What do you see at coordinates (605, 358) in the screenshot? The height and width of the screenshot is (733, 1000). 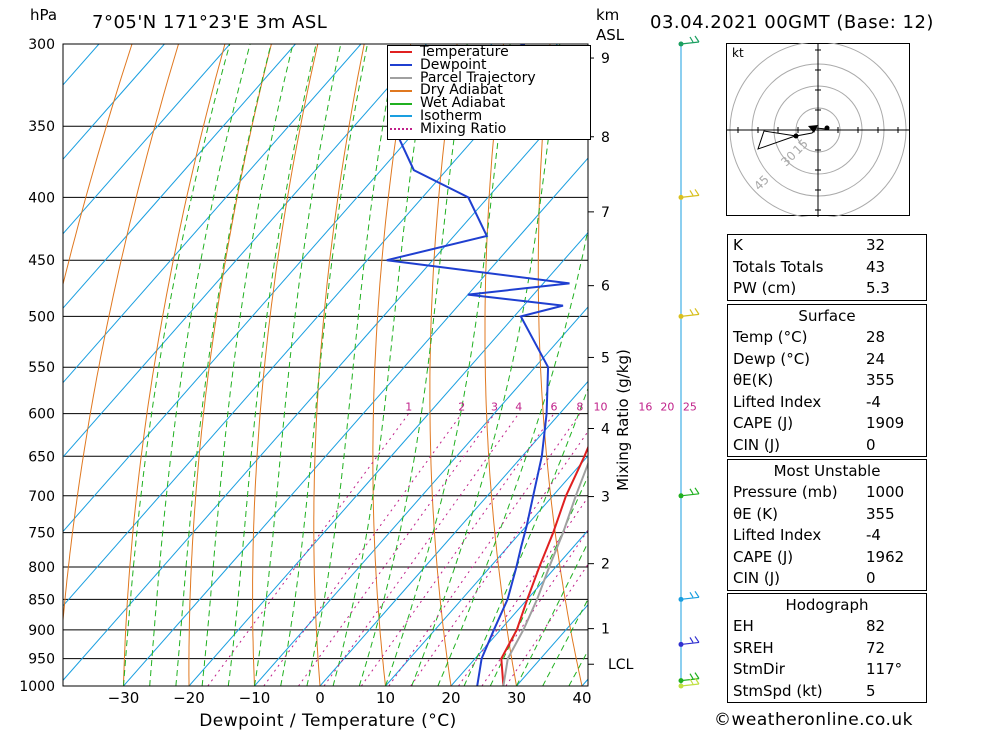 I see `height-km-label: 5` at bounding box center [605, 358].